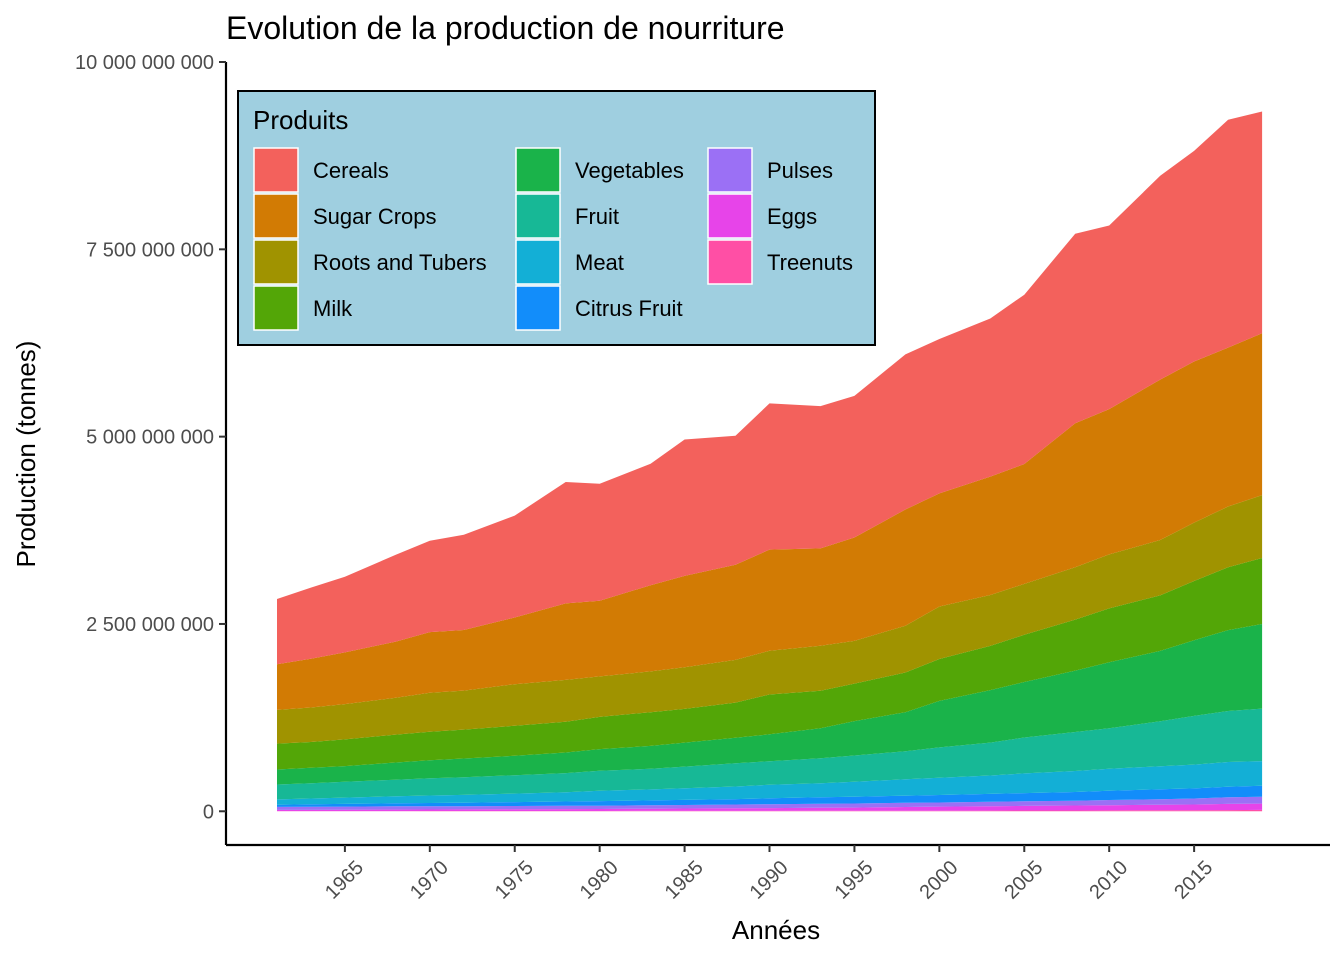  What do you see at coordinates (150, 438) in the screenshot?
I see `y-tick-label: 5 000 000 000` at bounding box center [150, 438].